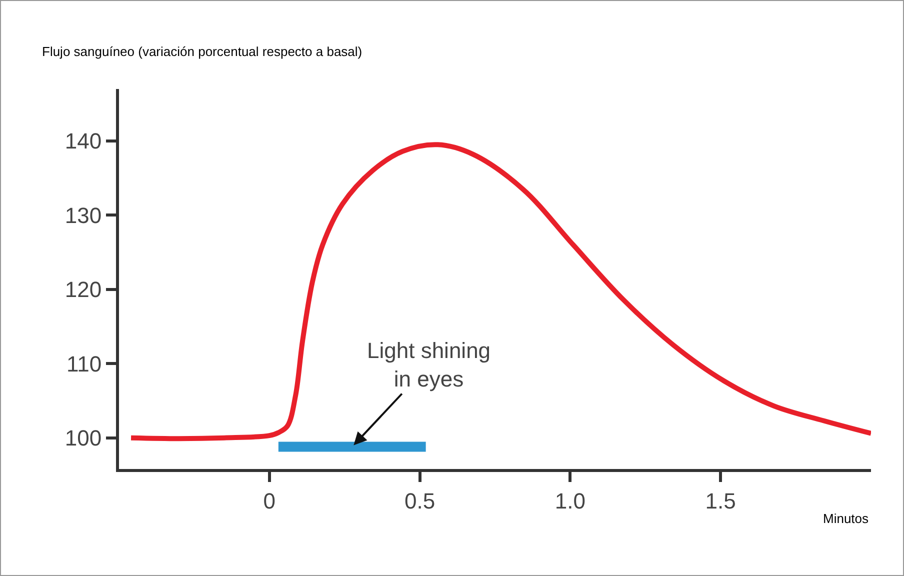  Describe the element at coordinates (83, 438) in the screenshot. I see `y-tick-label: 100` at that location.